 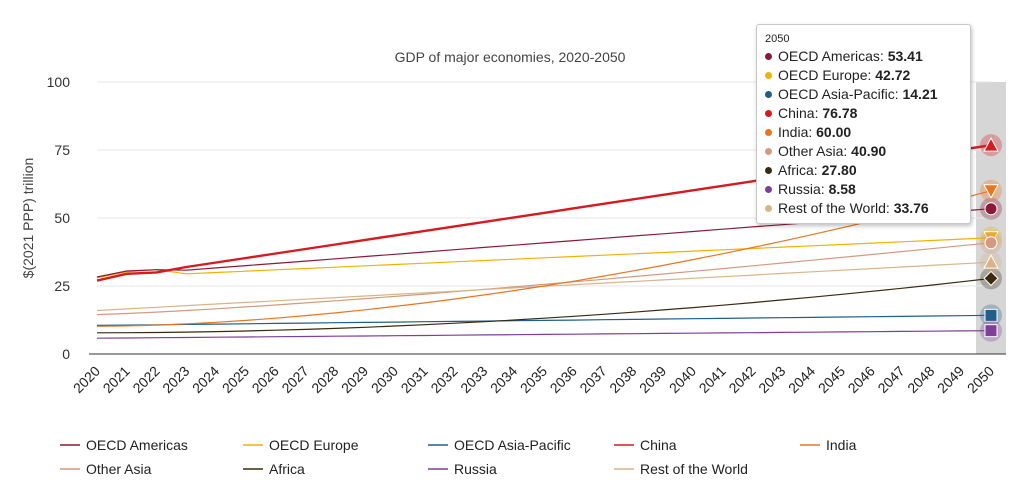 What do you see at coordinates (62, 150) in the screenshot?
I see `y-tick-label: 75` at bounding box center [62, 150].